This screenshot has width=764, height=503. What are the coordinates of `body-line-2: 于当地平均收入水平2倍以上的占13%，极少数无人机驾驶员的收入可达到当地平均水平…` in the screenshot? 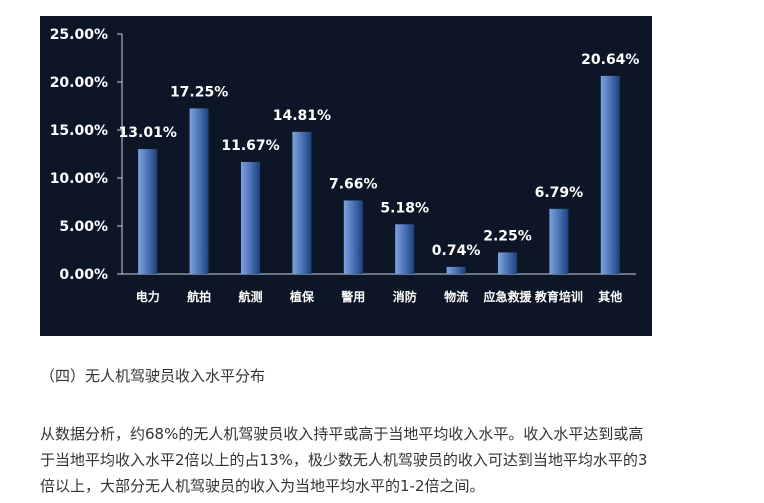 It's located at (344, 460).